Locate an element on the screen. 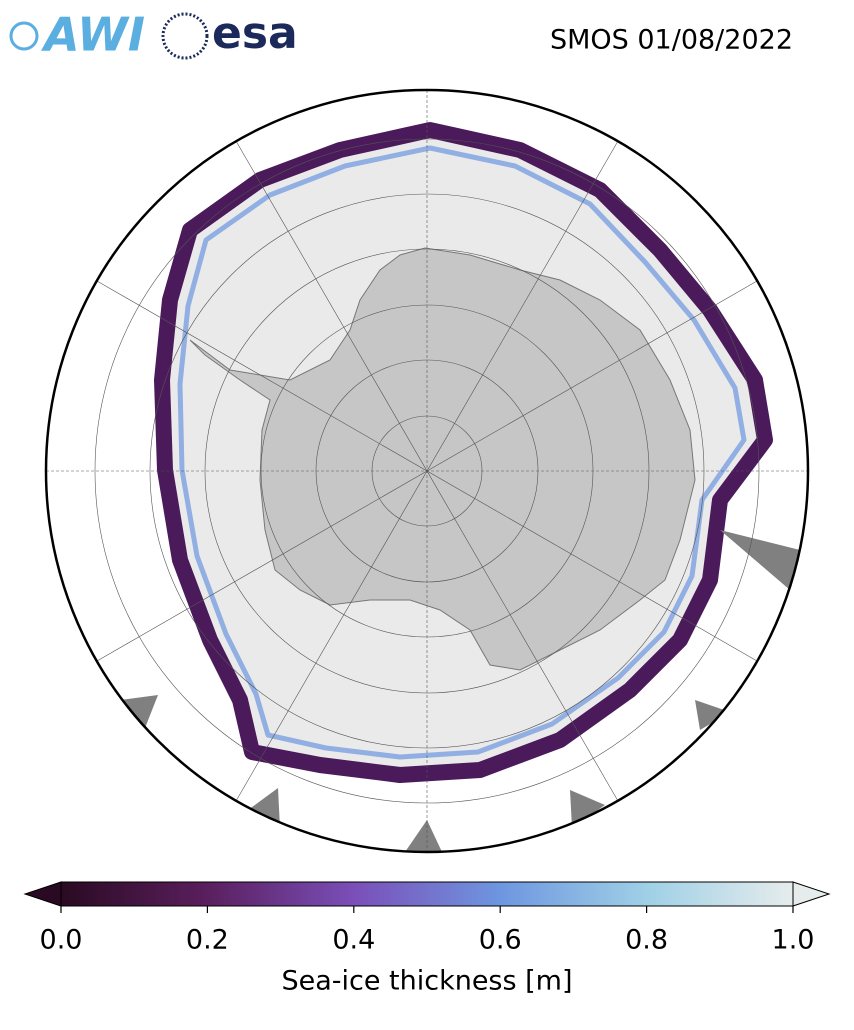 The width and height of the screenshot is (854, 1030). colorbar-label: Sea-ice thickness [m] is located at coordinates (426, 981).